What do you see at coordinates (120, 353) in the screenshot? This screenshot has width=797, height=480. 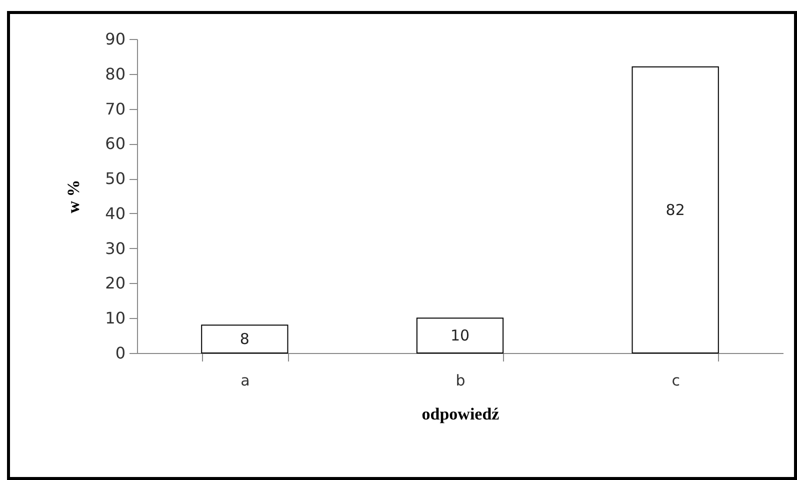 I see `y-tick-label: 0` at bounding box center [120, 353].